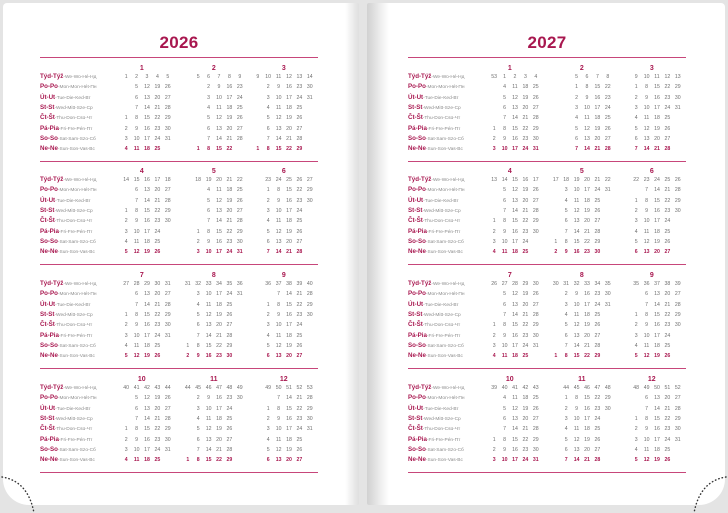 The image size is (728, 513). Describe the element at coordinates (525, 460) in the screenshot. I see `sunday-date: 24` at that location.